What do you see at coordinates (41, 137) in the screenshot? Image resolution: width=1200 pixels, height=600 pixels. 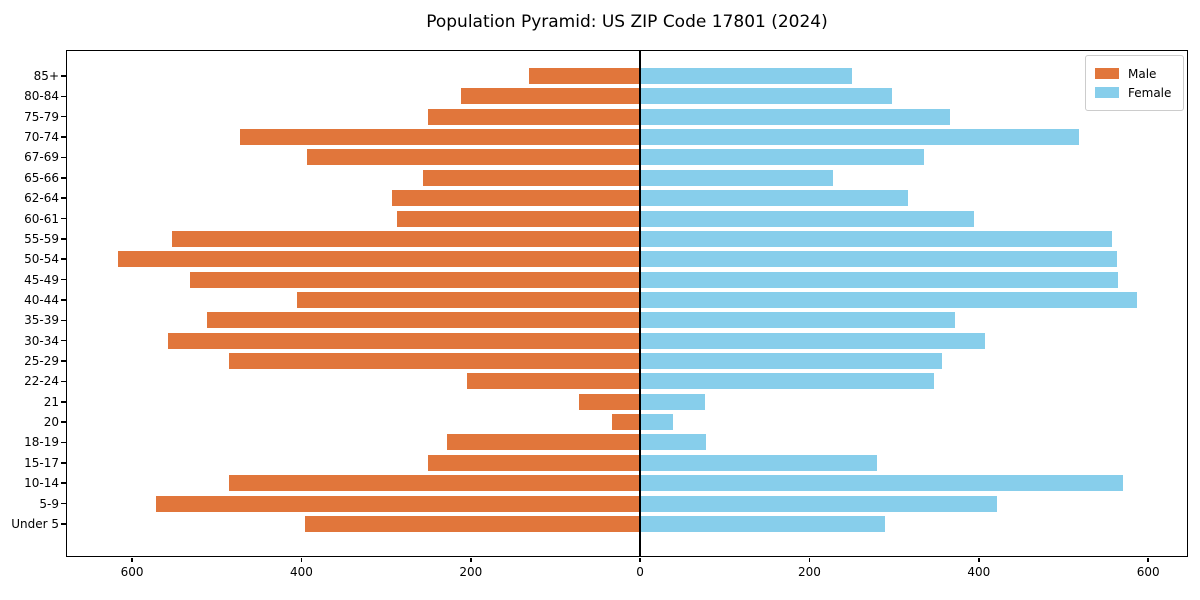 I see `ytick-label-70-74: 70-74` at bounding box center [41, 137].